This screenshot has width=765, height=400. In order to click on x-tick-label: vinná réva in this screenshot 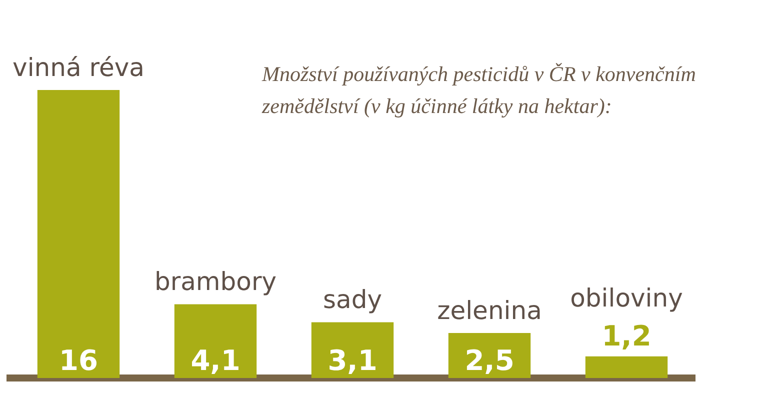, I will do `click(78, 67)`.